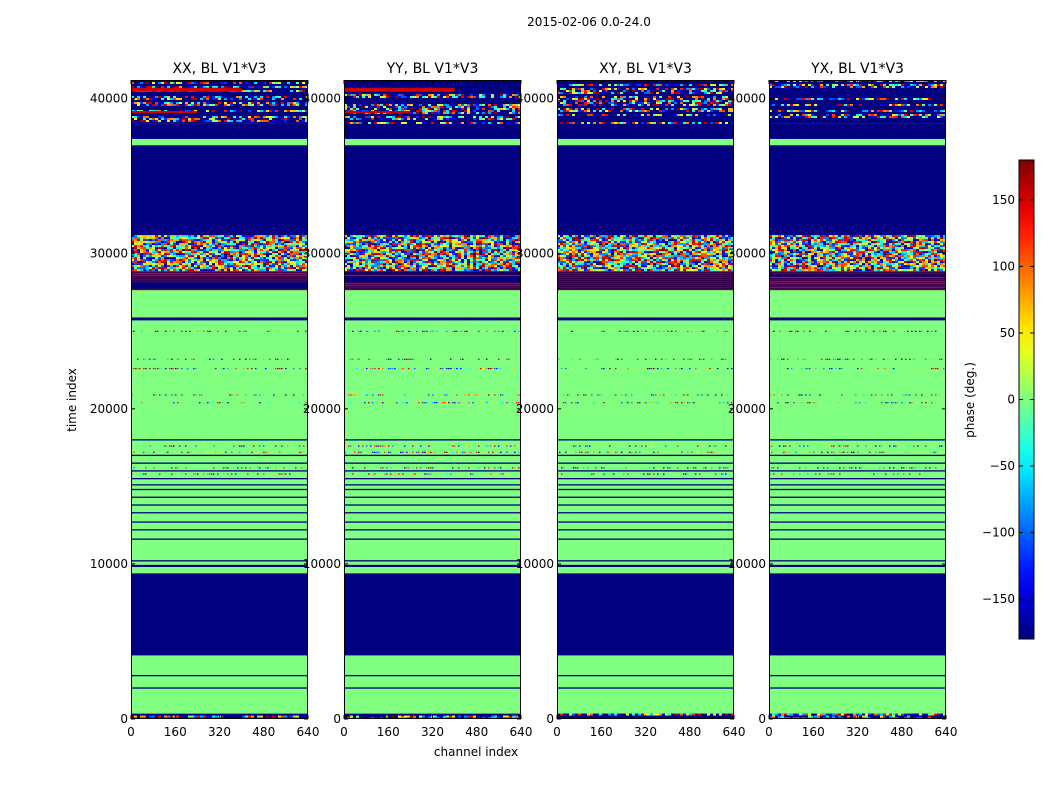 The width and height of the screenshot is (1050, 800). Describe the element at coordinates (220, 69) in the screenshot. I see `panel-title: XX, BL V1*V3` at that location.